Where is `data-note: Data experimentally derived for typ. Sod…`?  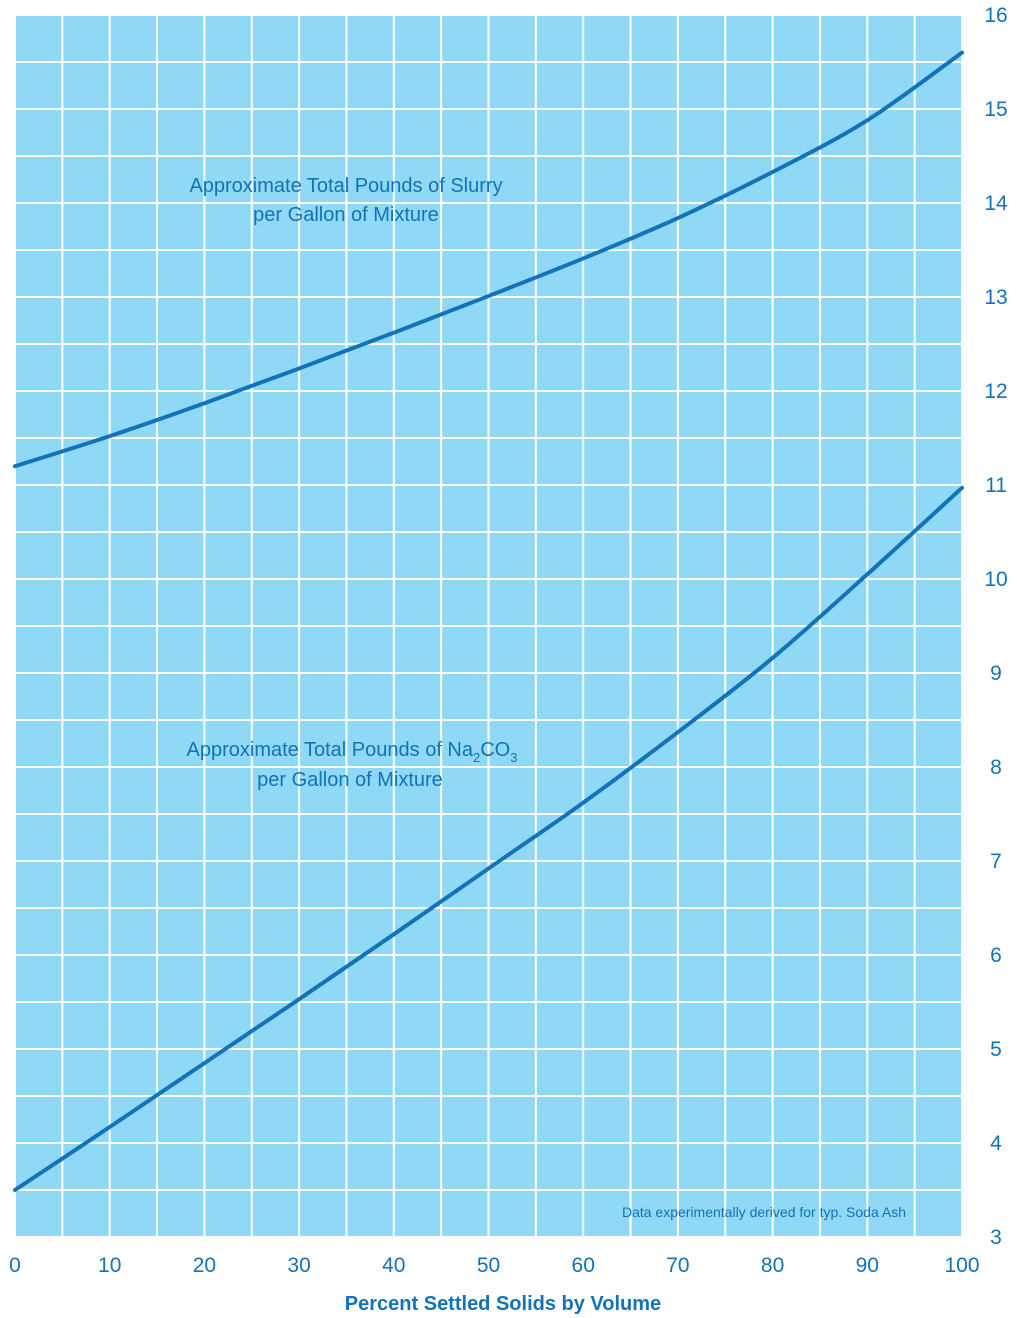
data-note: Data experimentally derived for typ. Sod… is located at coordinates (764, 1212).